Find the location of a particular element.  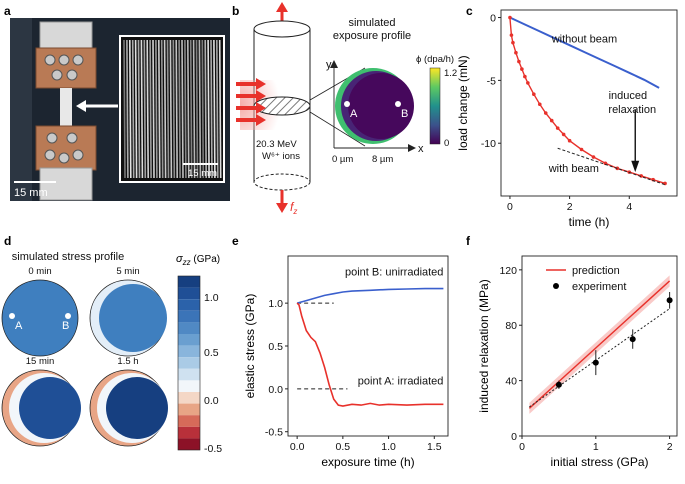

phi-label: ϕ (dpa/h) is located at coordinates (435, 59).